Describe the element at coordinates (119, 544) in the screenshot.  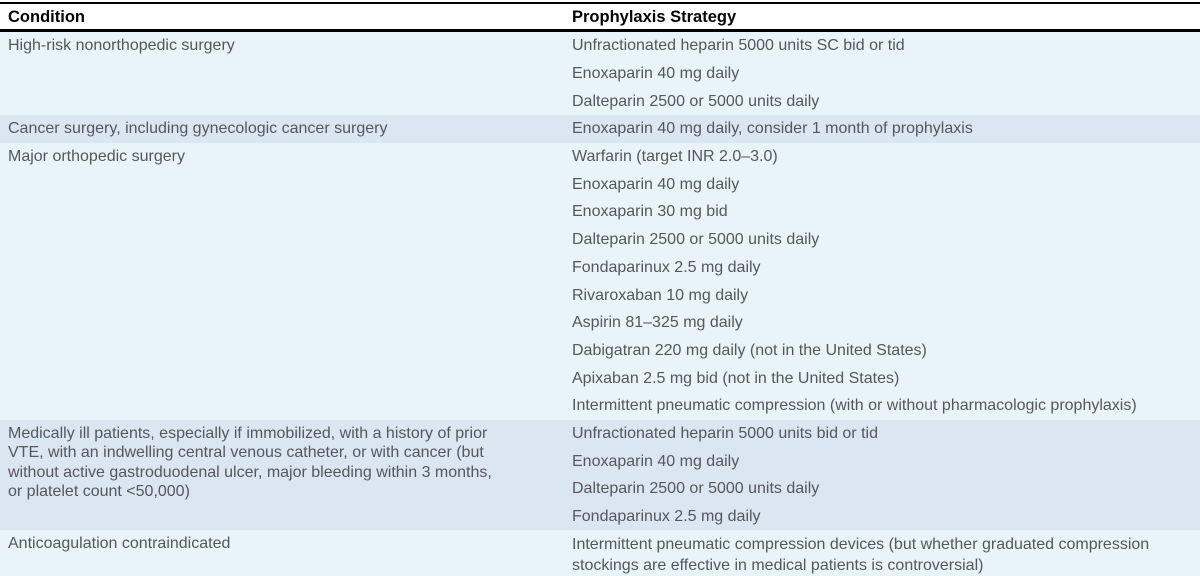
I see `condition-text: Anticoagulation contraindicated` at that location.